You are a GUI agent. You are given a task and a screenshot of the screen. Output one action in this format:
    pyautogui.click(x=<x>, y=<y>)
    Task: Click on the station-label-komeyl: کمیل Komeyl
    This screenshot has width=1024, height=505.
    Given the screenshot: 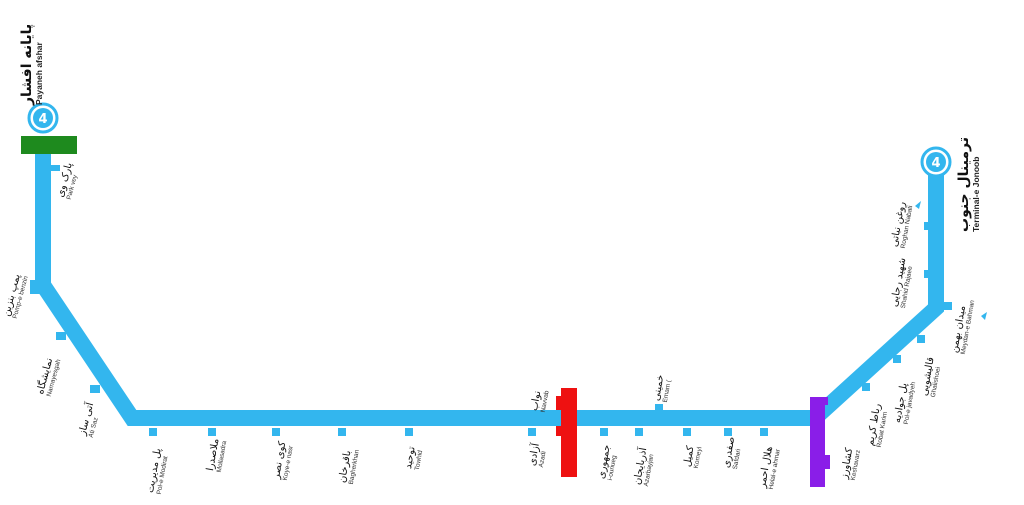 What is the action you would take?
    pyautogui.click(x=693, y=457)
    